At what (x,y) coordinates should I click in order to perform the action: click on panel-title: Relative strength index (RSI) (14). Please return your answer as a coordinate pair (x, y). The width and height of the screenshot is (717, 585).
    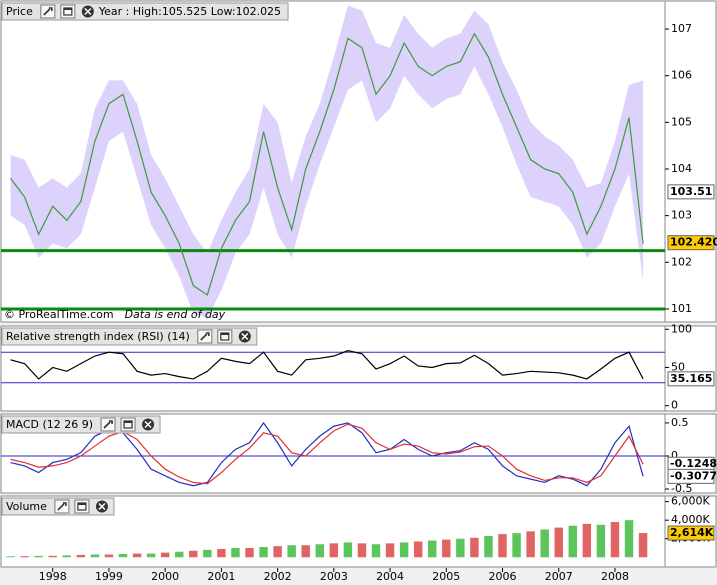
    Looking at the image, I should click on (98, 336).